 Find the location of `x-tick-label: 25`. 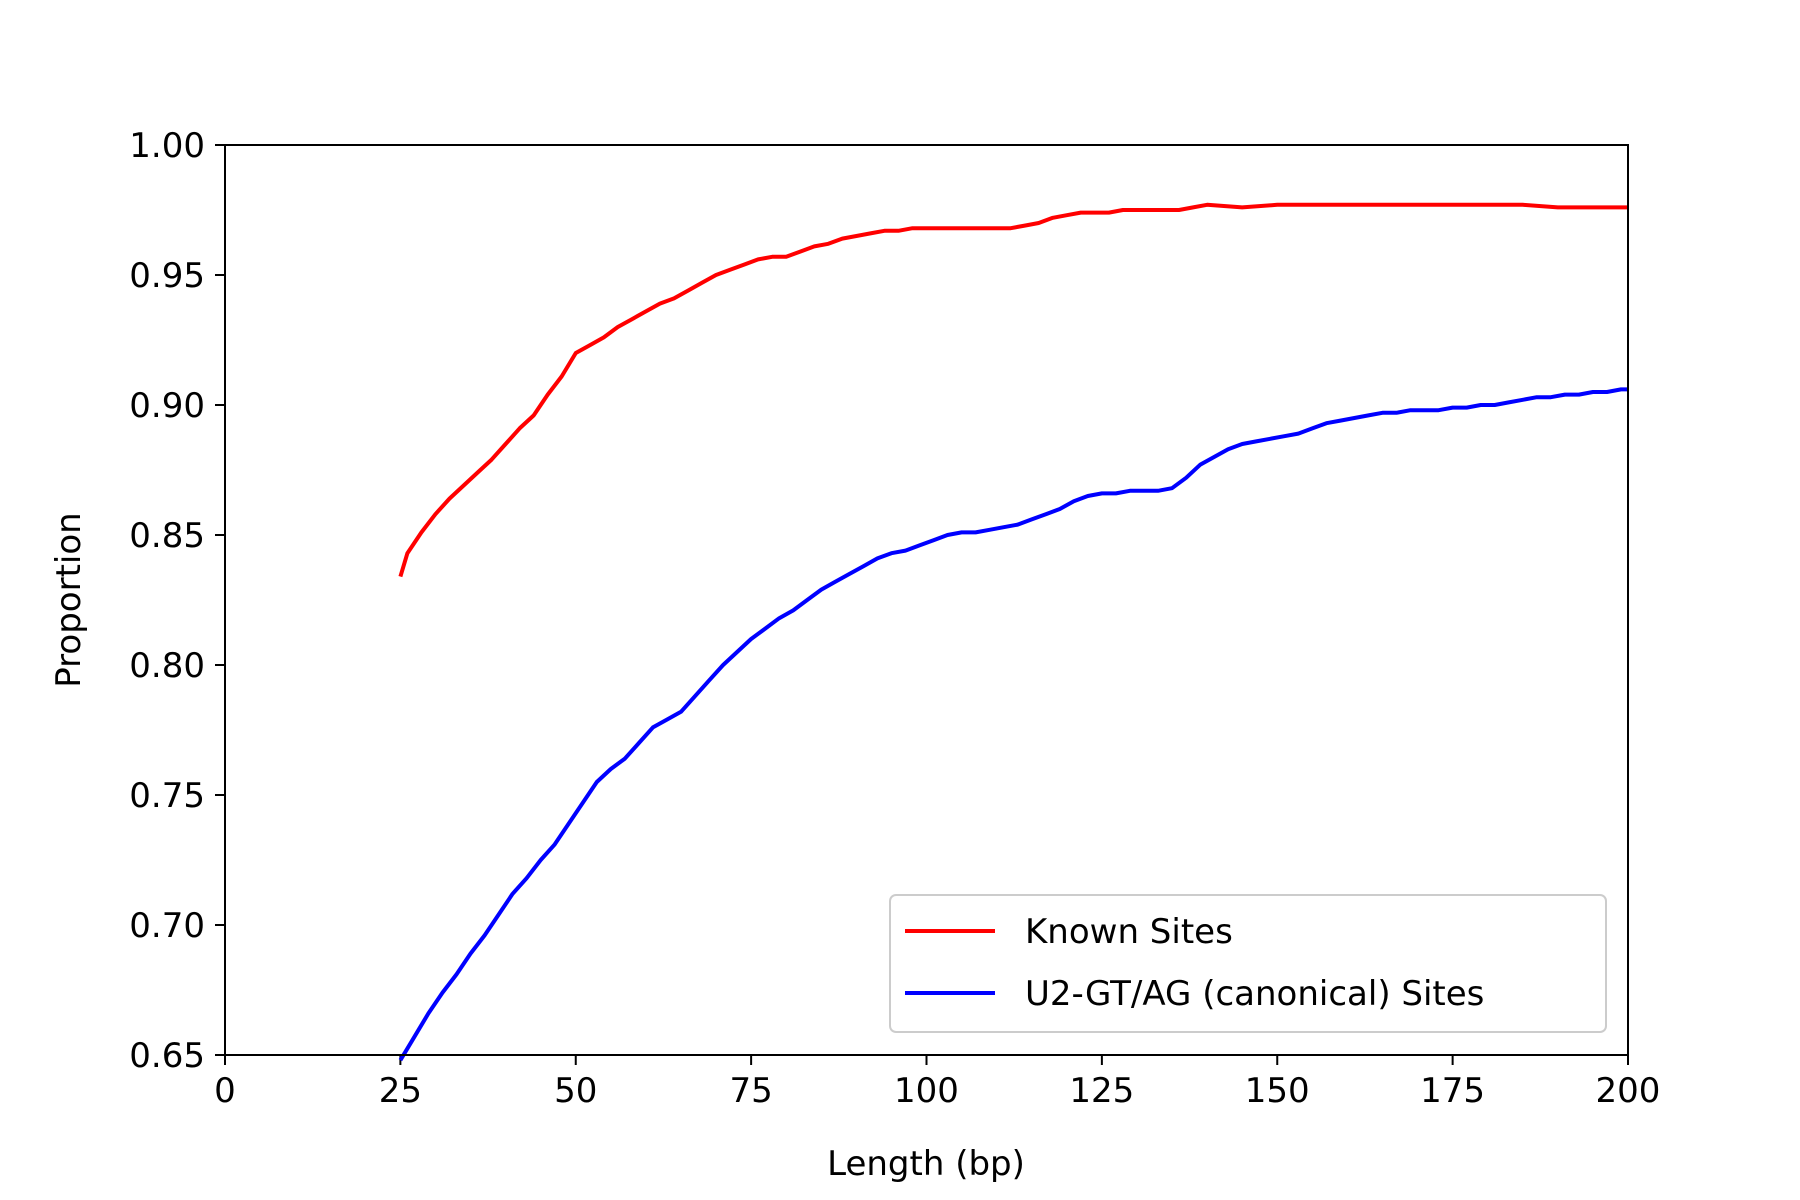

x-tick-label: 25 is located at coordinates (400, 1091).